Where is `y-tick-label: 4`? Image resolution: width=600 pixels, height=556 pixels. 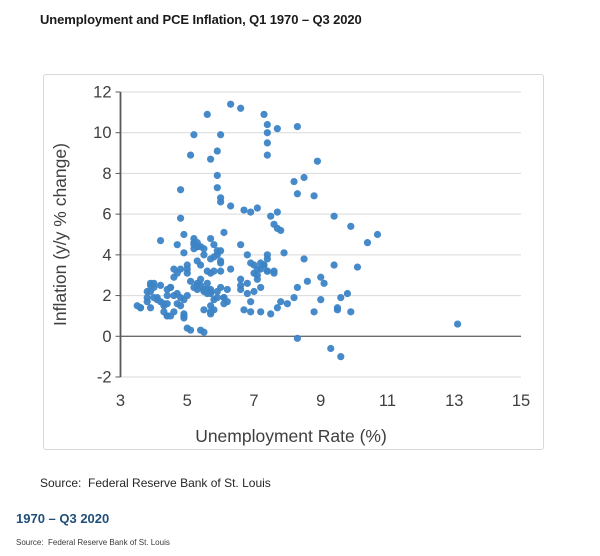
y-tick-label: 4 is located at coordinates (106, 255).